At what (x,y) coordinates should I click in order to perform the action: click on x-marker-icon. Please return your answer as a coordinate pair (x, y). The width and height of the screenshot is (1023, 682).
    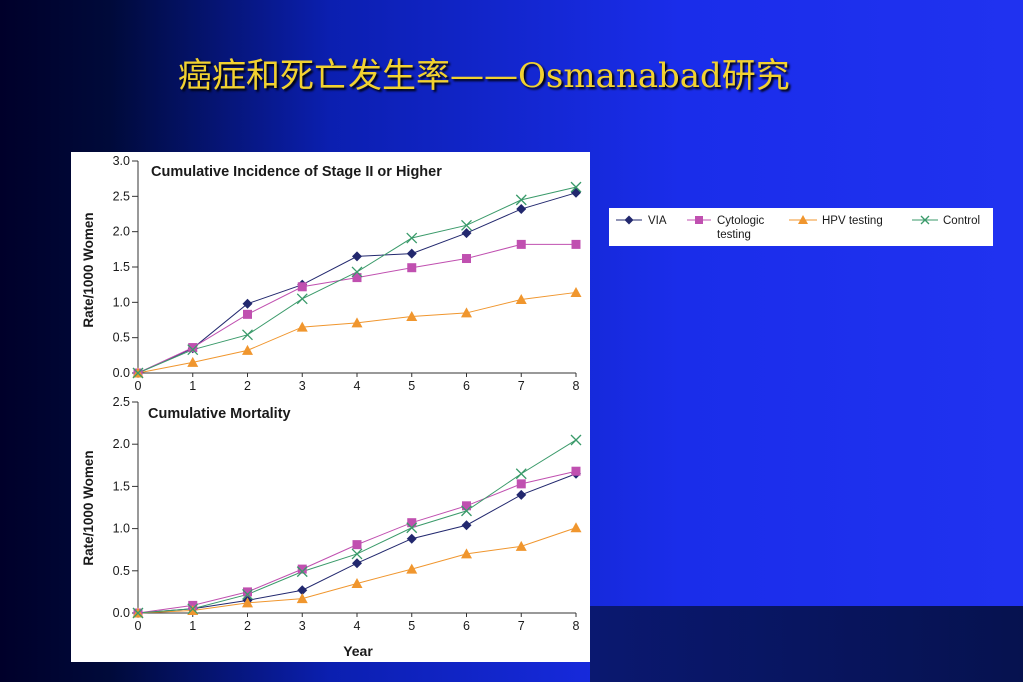
    Looking at the image, I should click on (925, 220).